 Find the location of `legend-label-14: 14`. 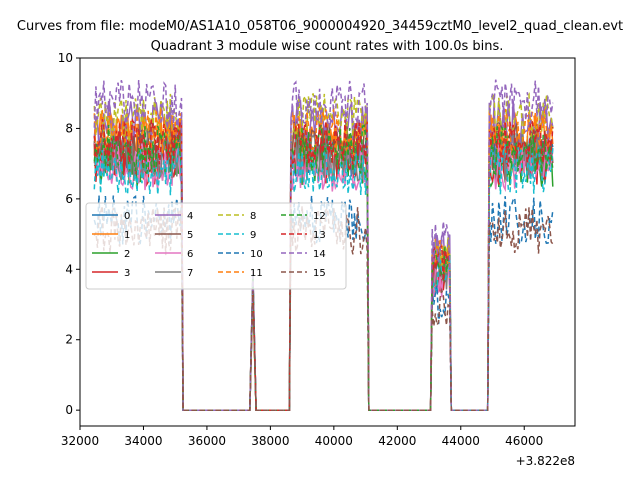

legend-label-14: 14 is located at coordinates (319, 254).